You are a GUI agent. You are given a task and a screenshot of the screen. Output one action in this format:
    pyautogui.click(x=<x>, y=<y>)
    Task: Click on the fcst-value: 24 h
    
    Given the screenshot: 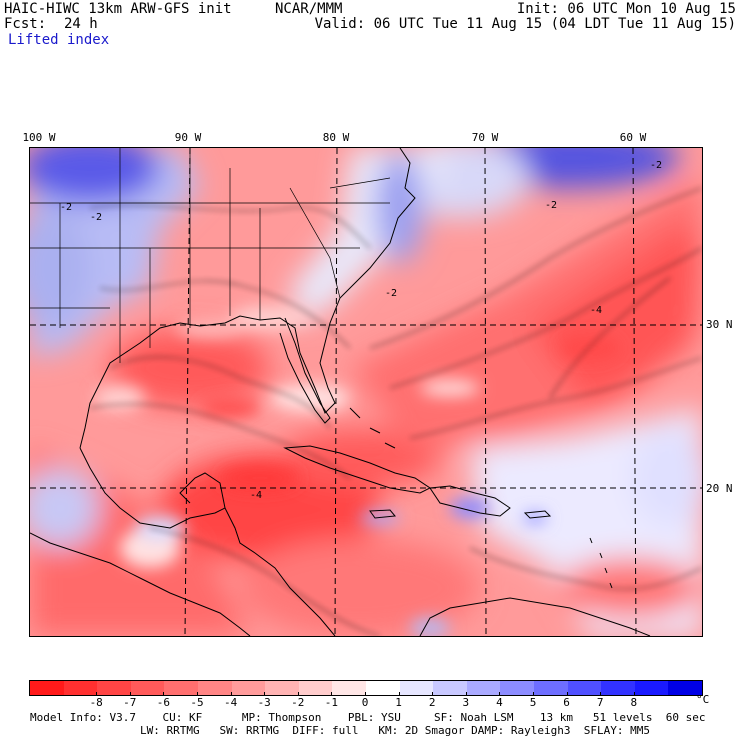 What is the action you would take?
    pyautogui.click(x=81, y=24)
    